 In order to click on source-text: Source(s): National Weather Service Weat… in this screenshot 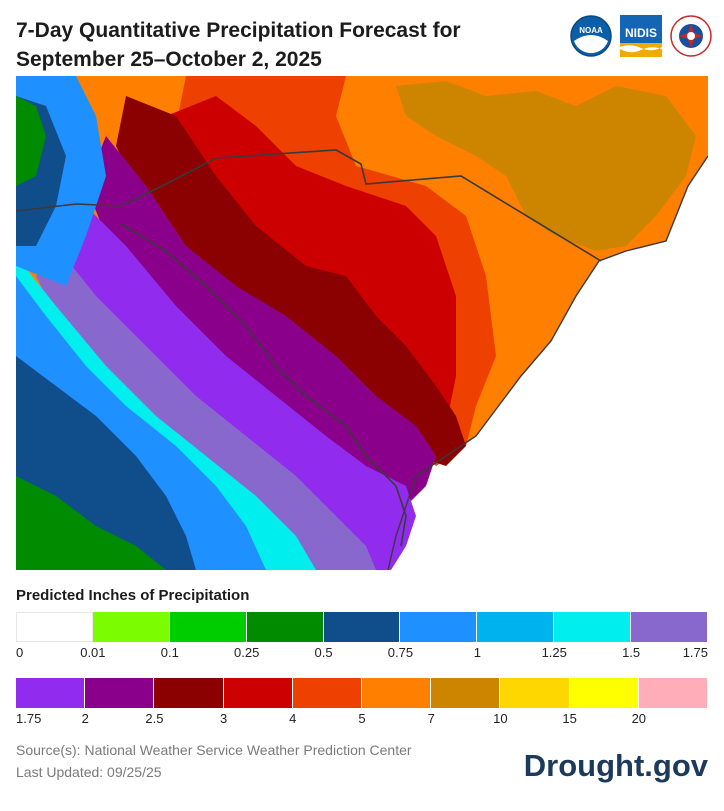, I will do `click(214, 750)`.